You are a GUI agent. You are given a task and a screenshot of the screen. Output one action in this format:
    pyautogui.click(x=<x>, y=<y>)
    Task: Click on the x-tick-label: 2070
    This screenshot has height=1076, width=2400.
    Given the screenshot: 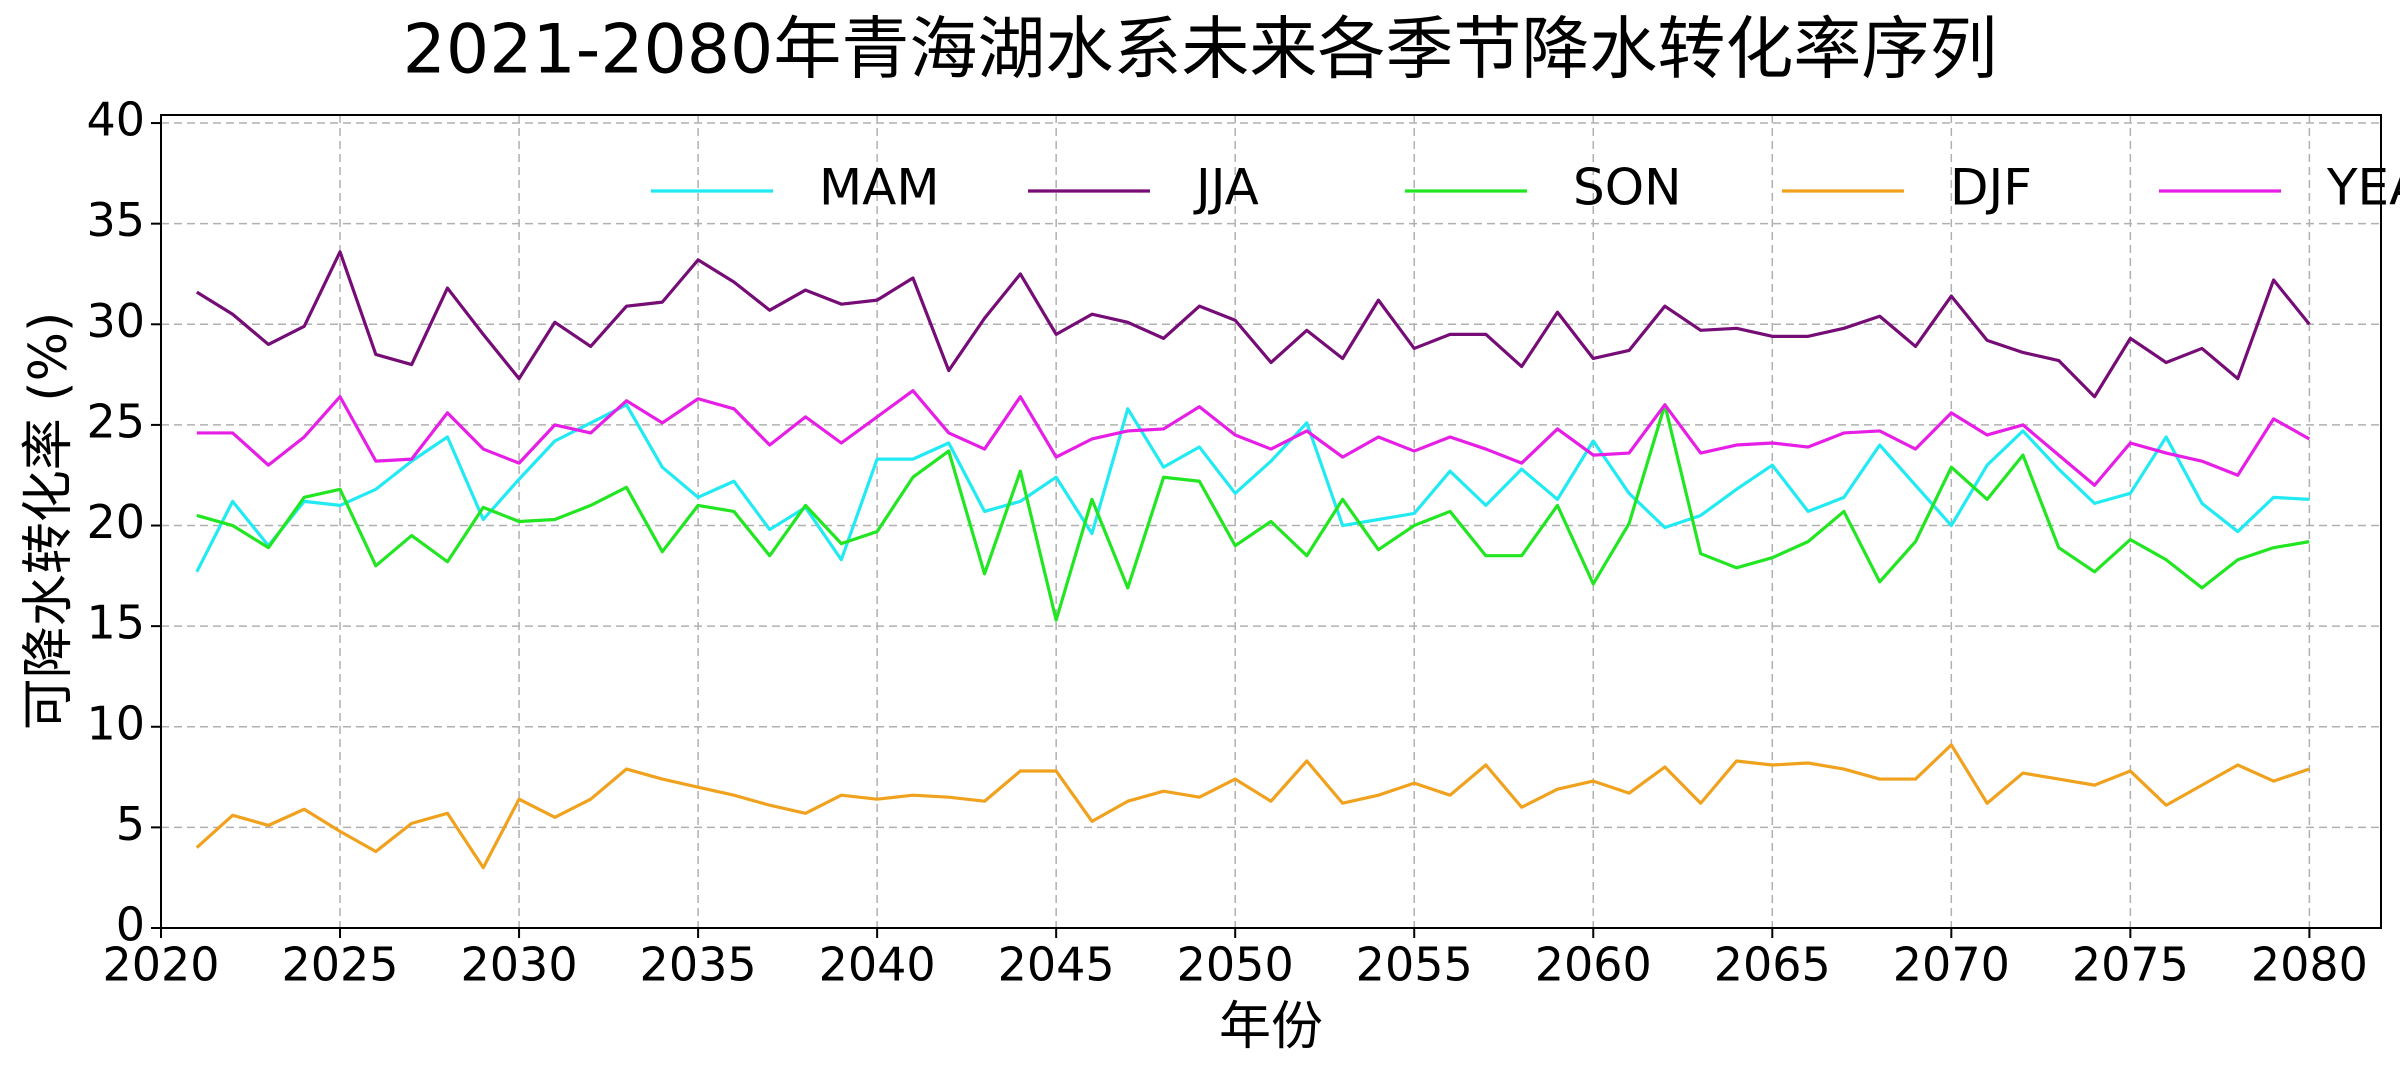 What is the action you would take?
    pyautogui.click(x=1951, y=965)
    